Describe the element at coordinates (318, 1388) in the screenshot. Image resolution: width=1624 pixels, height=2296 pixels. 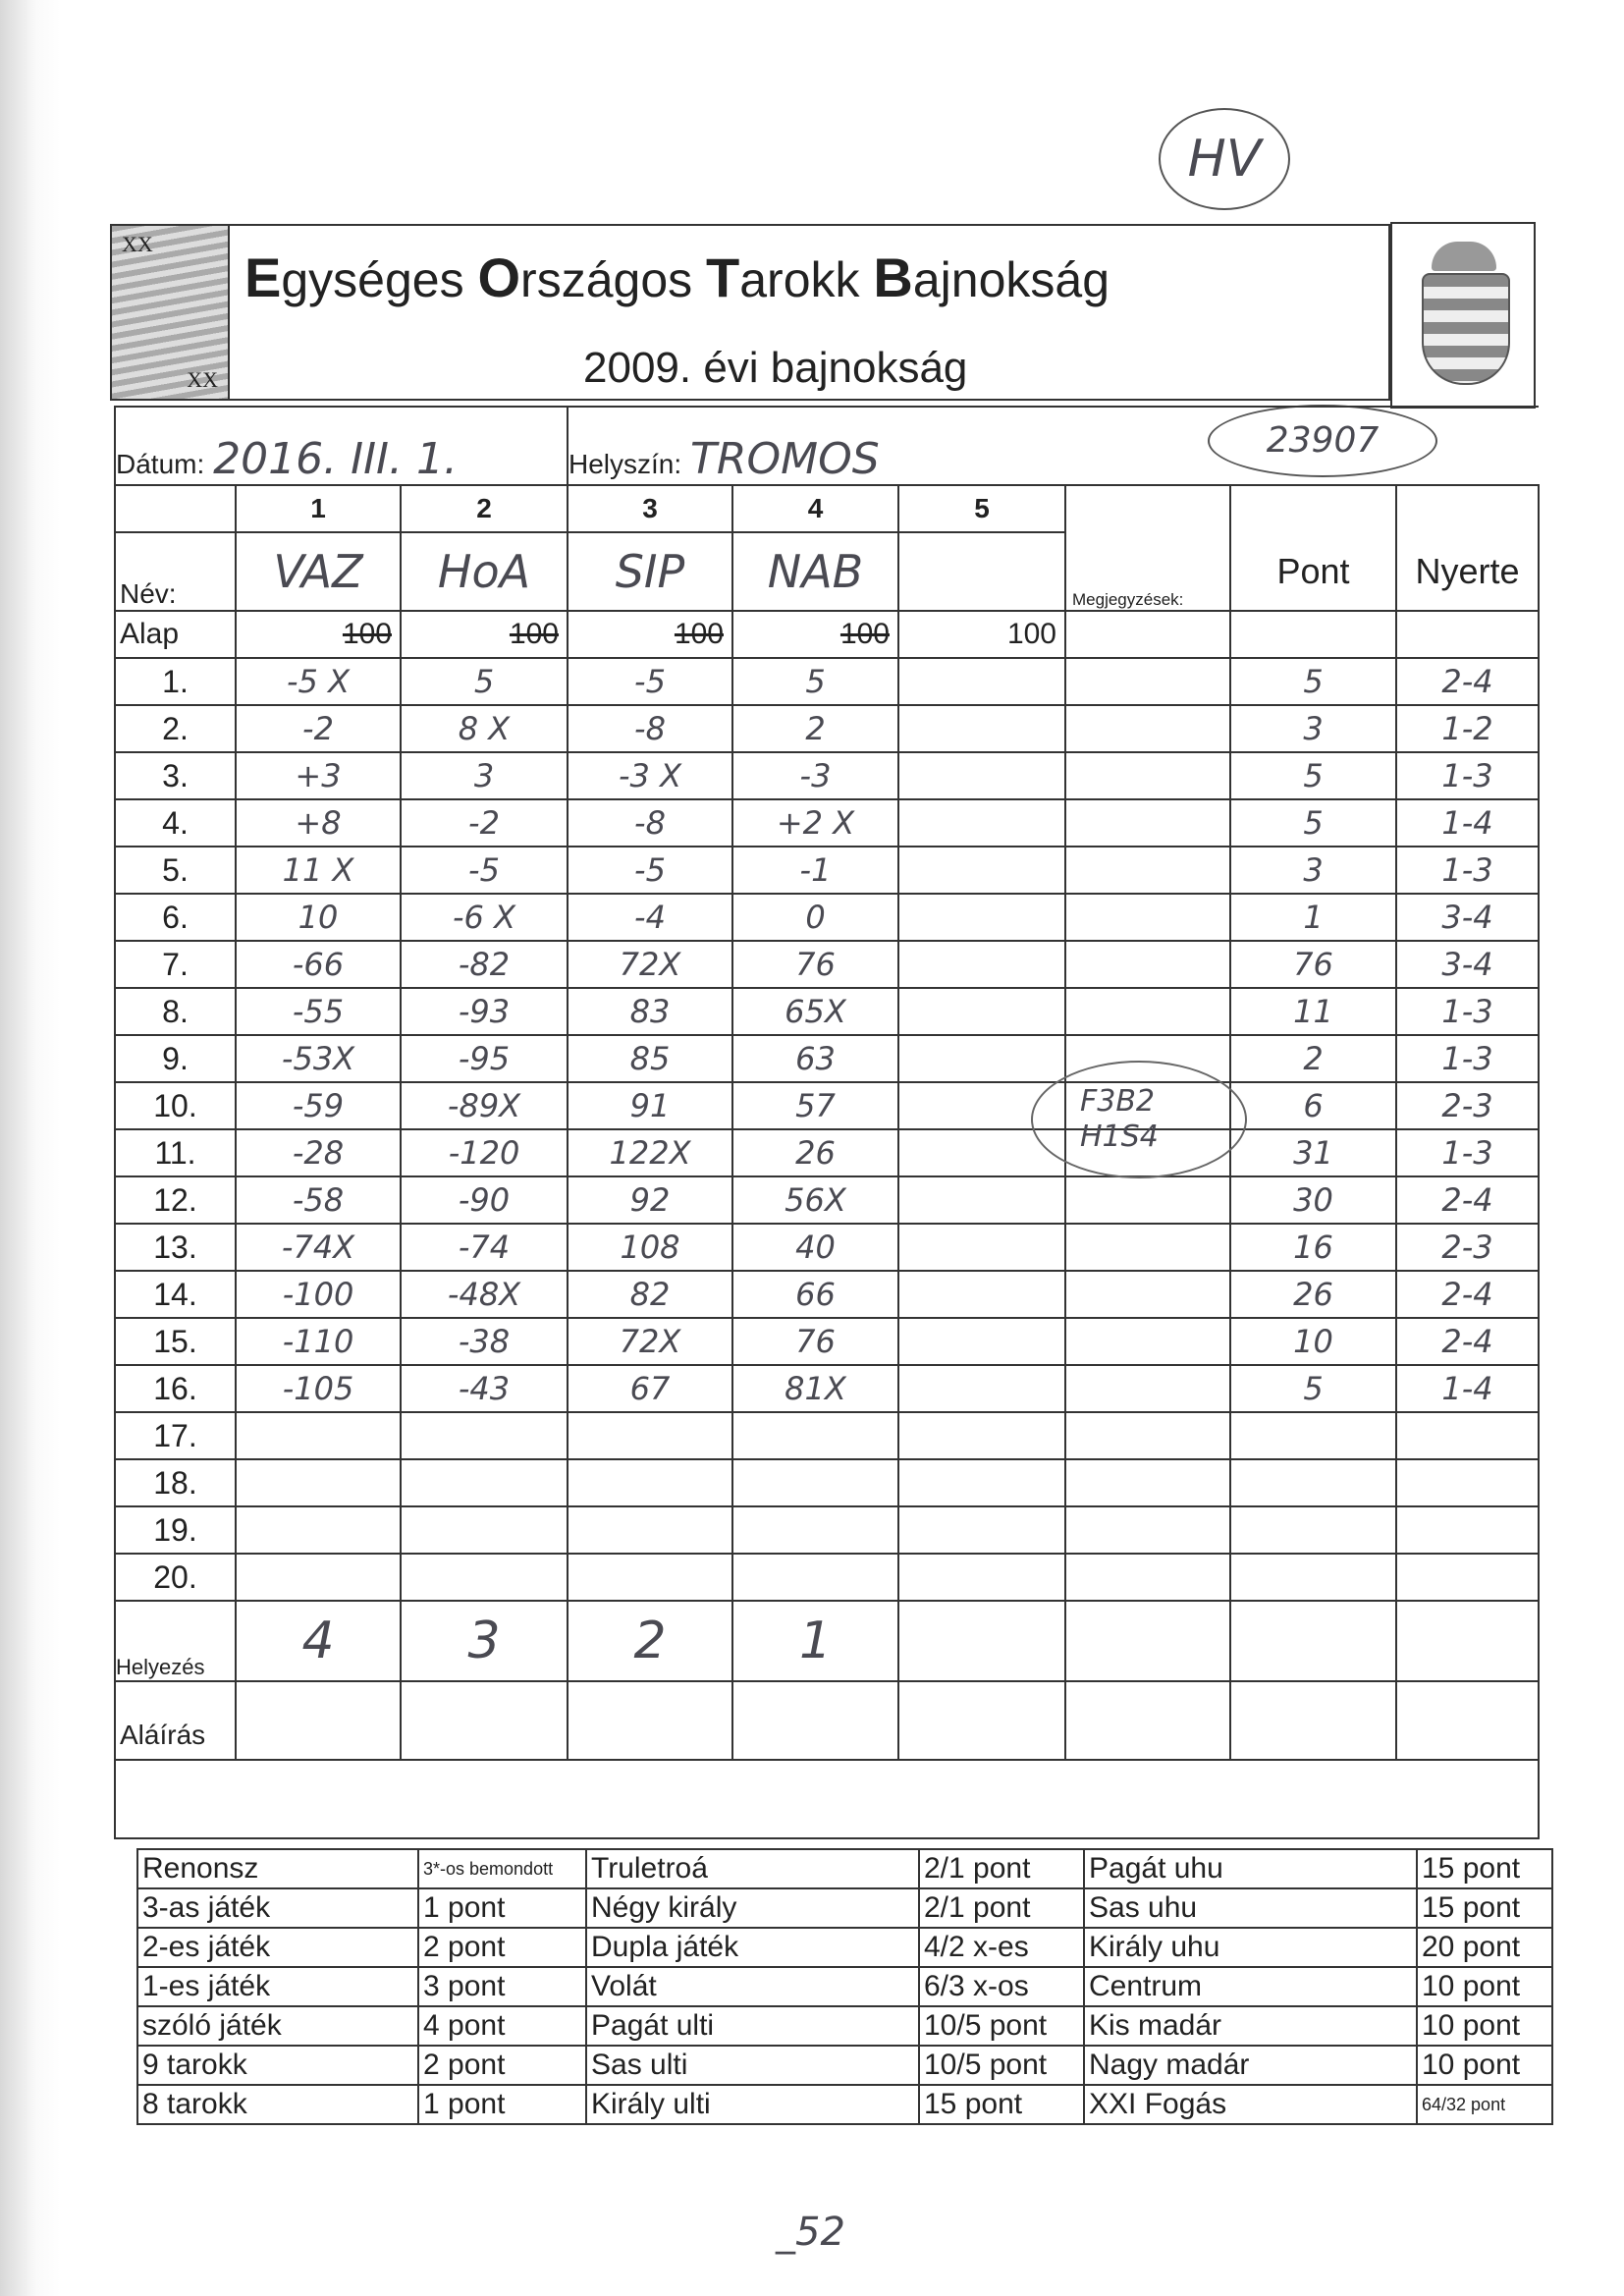
I see `score-cell: -105` at that location.